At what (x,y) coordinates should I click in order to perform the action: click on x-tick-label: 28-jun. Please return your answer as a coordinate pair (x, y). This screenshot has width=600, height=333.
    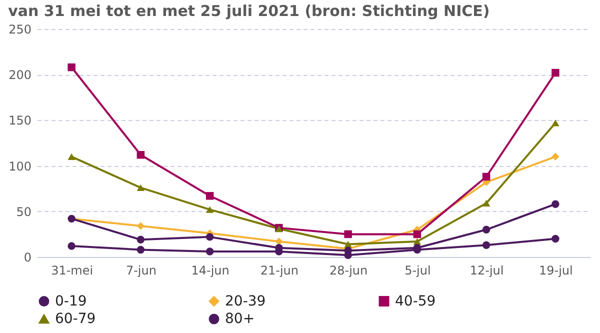
    Looking at the image, I should click on (348, 271).